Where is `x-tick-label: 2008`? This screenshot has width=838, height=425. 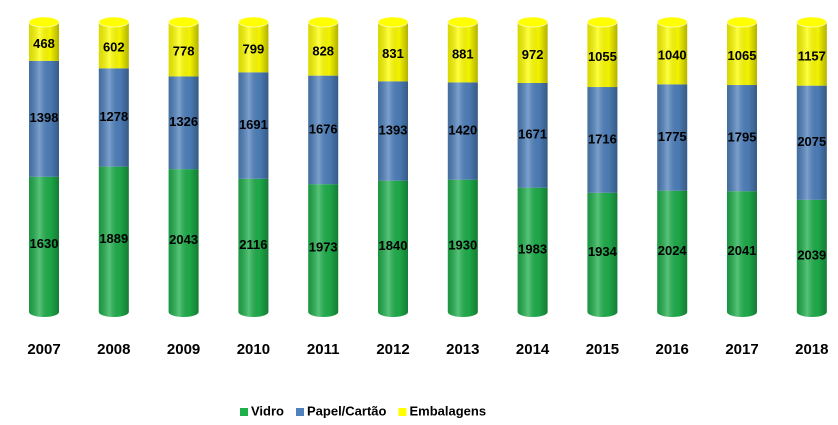 x-tick-label: 2008 is located at coordinates (113, 349).